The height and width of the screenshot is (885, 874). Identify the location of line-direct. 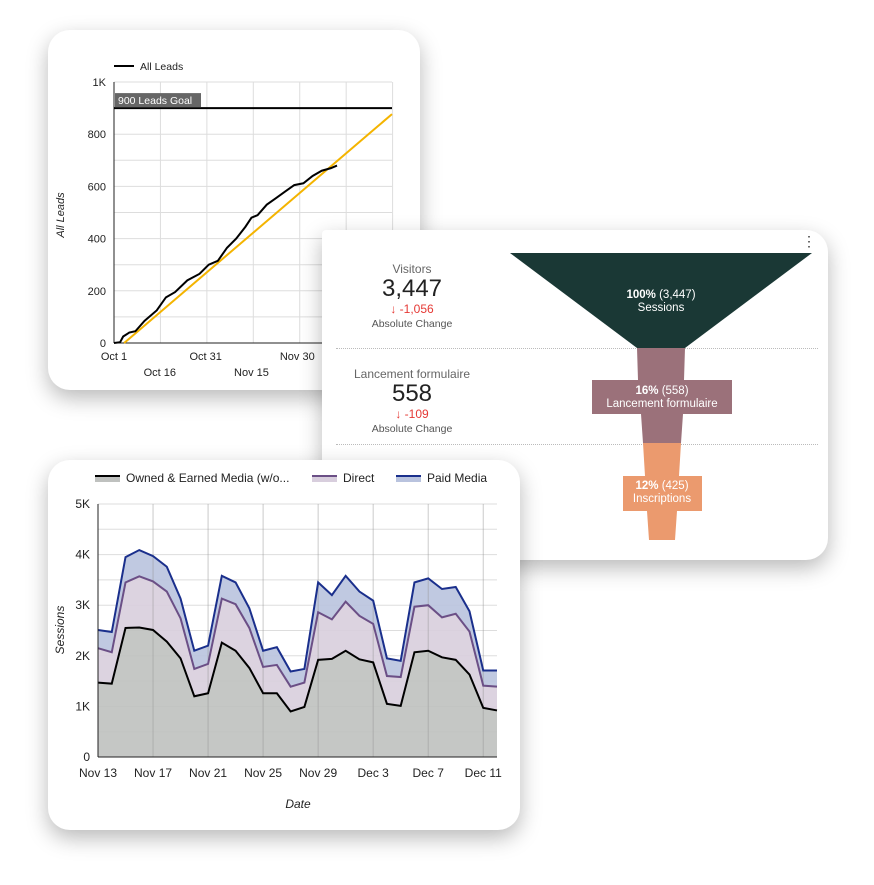
(297, 631).